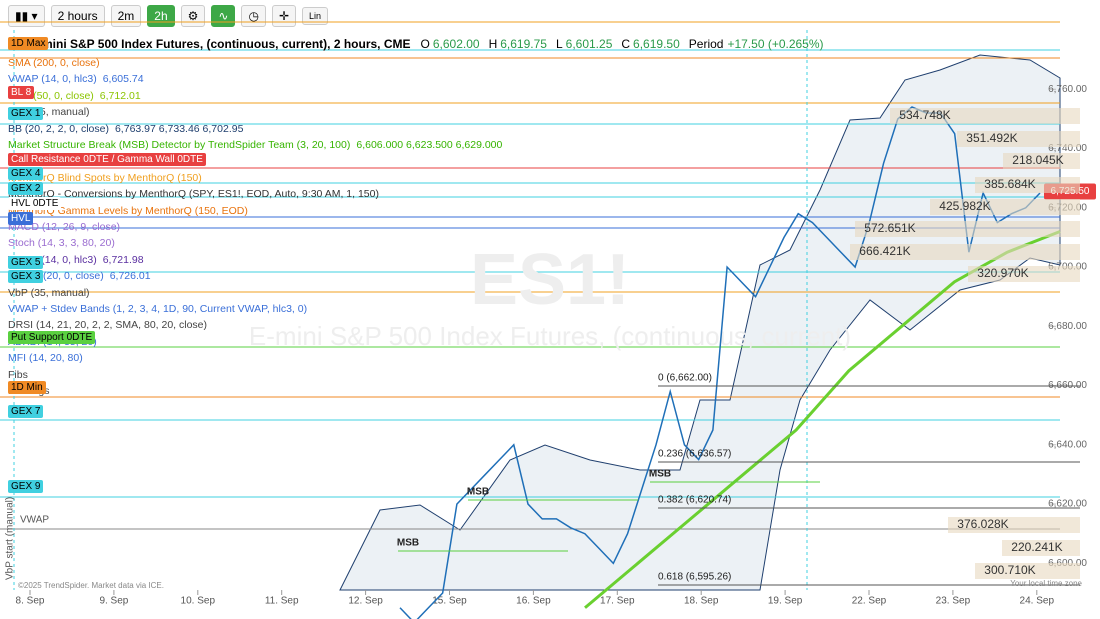 Image resolution: width=1100 pixels, height=619 pixels. I want to click on indicator-name: SMA (200, 0, close), so click(54, 63).